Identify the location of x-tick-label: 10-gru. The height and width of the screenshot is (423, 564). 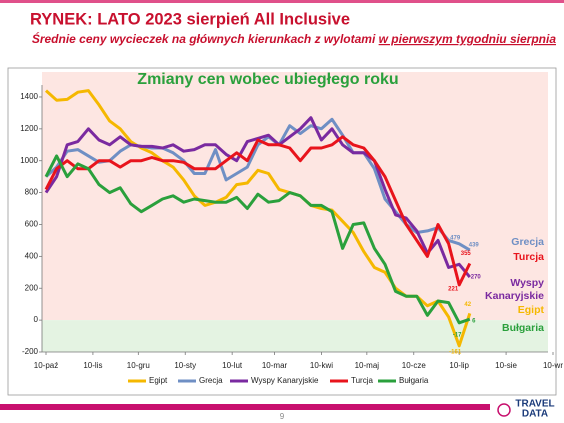
(138, 365).